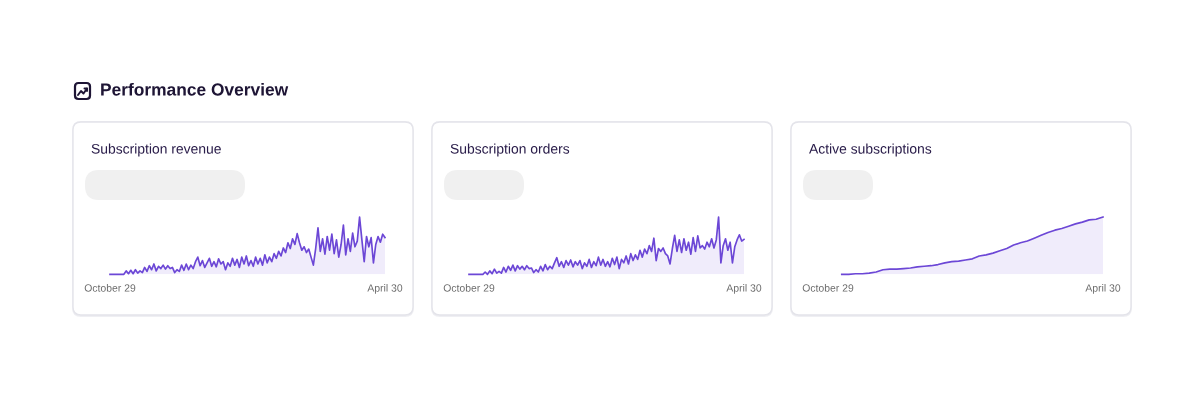 The image size is (1200, 400). Describe the element at coordinates (870, 150) in the screenshot. I see `chart-title: Active subscriptions` at that location.